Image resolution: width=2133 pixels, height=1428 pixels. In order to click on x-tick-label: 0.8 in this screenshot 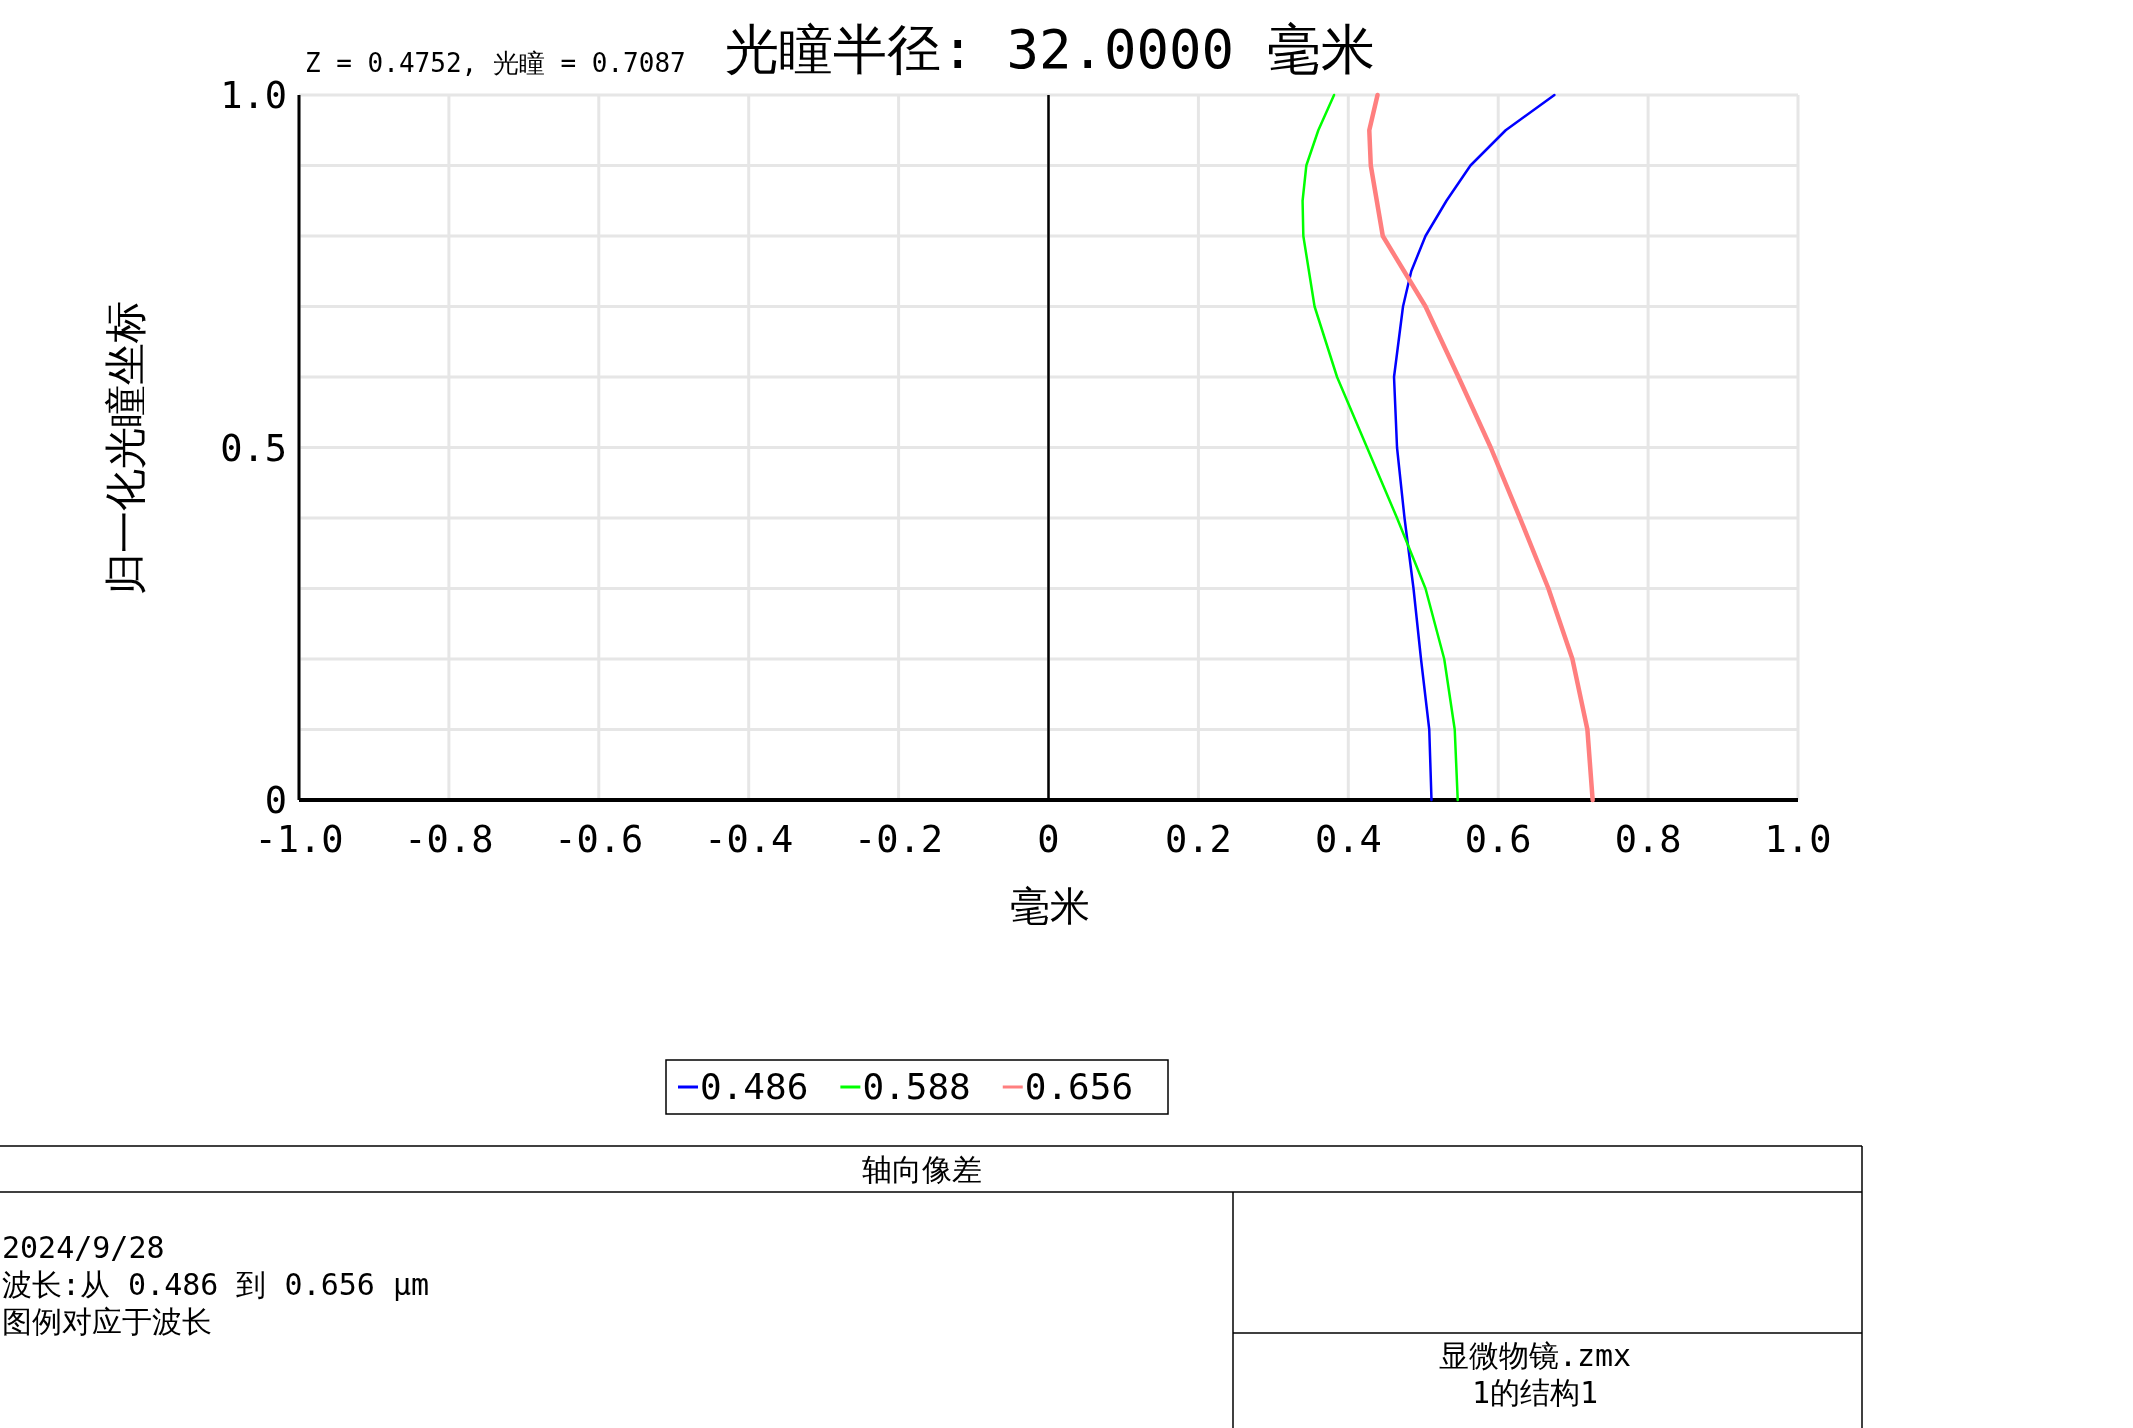, I will do `click(1648, 839)`.